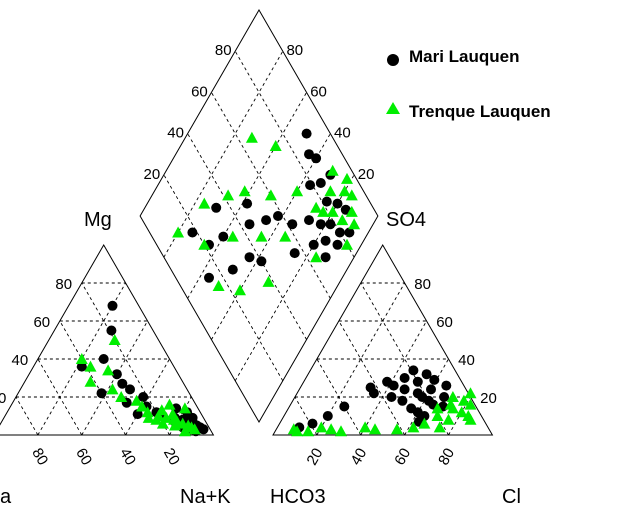  I want to click on tick-label-diamond-mg-40: 40, so click(175, 133).